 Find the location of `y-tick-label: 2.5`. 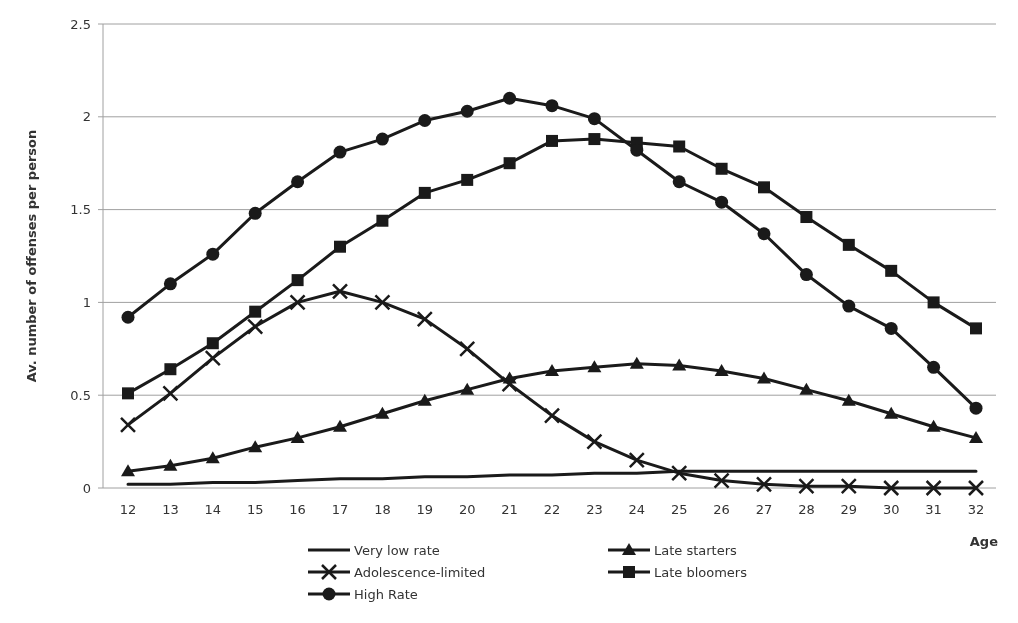

y-tick-label: 2.5 is located at coordinates (80, 24).